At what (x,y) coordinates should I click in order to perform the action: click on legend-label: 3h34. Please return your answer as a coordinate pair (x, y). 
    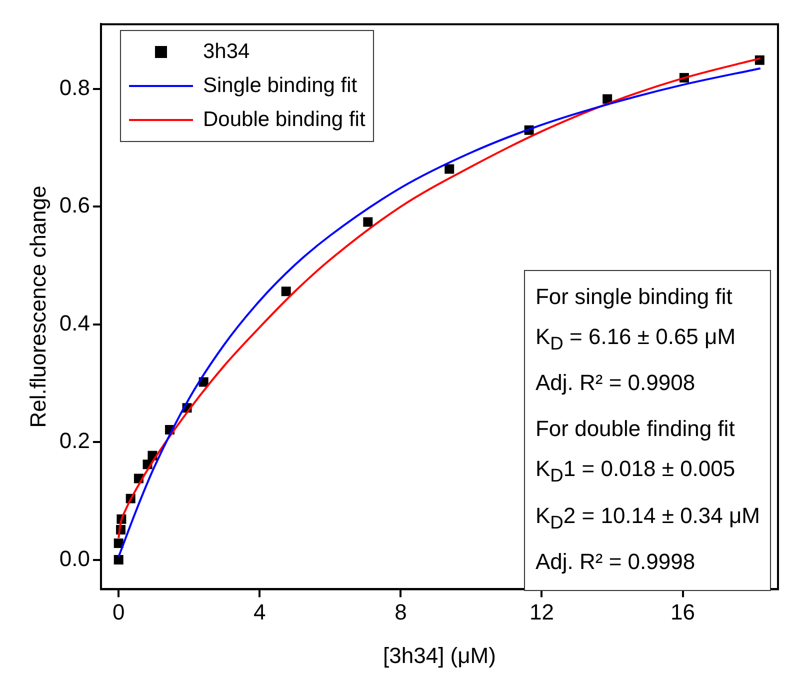
    Looking at the image, I should click on (226, 52).